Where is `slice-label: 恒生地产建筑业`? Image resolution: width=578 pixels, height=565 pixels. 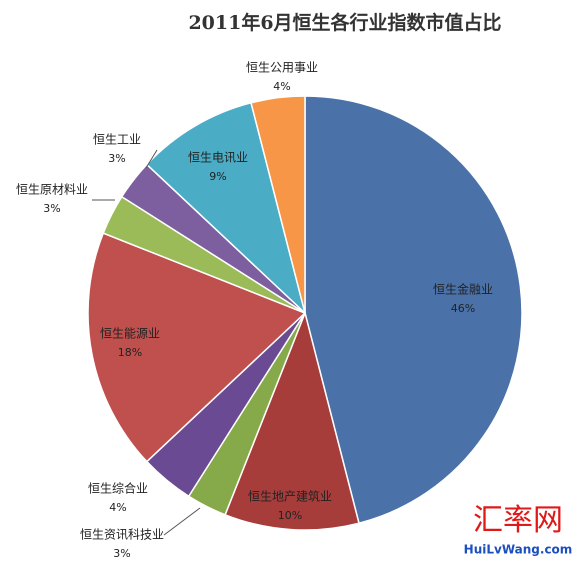 slice-label: 恒生地产建筑业 is located at coordinates (290, 496).